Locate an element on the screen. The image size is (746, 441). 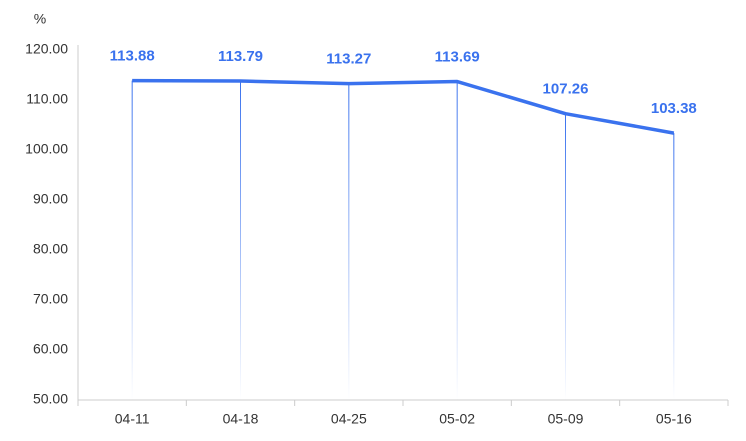
x-tick-label: 05-16 is located at coordinates (674, 419).